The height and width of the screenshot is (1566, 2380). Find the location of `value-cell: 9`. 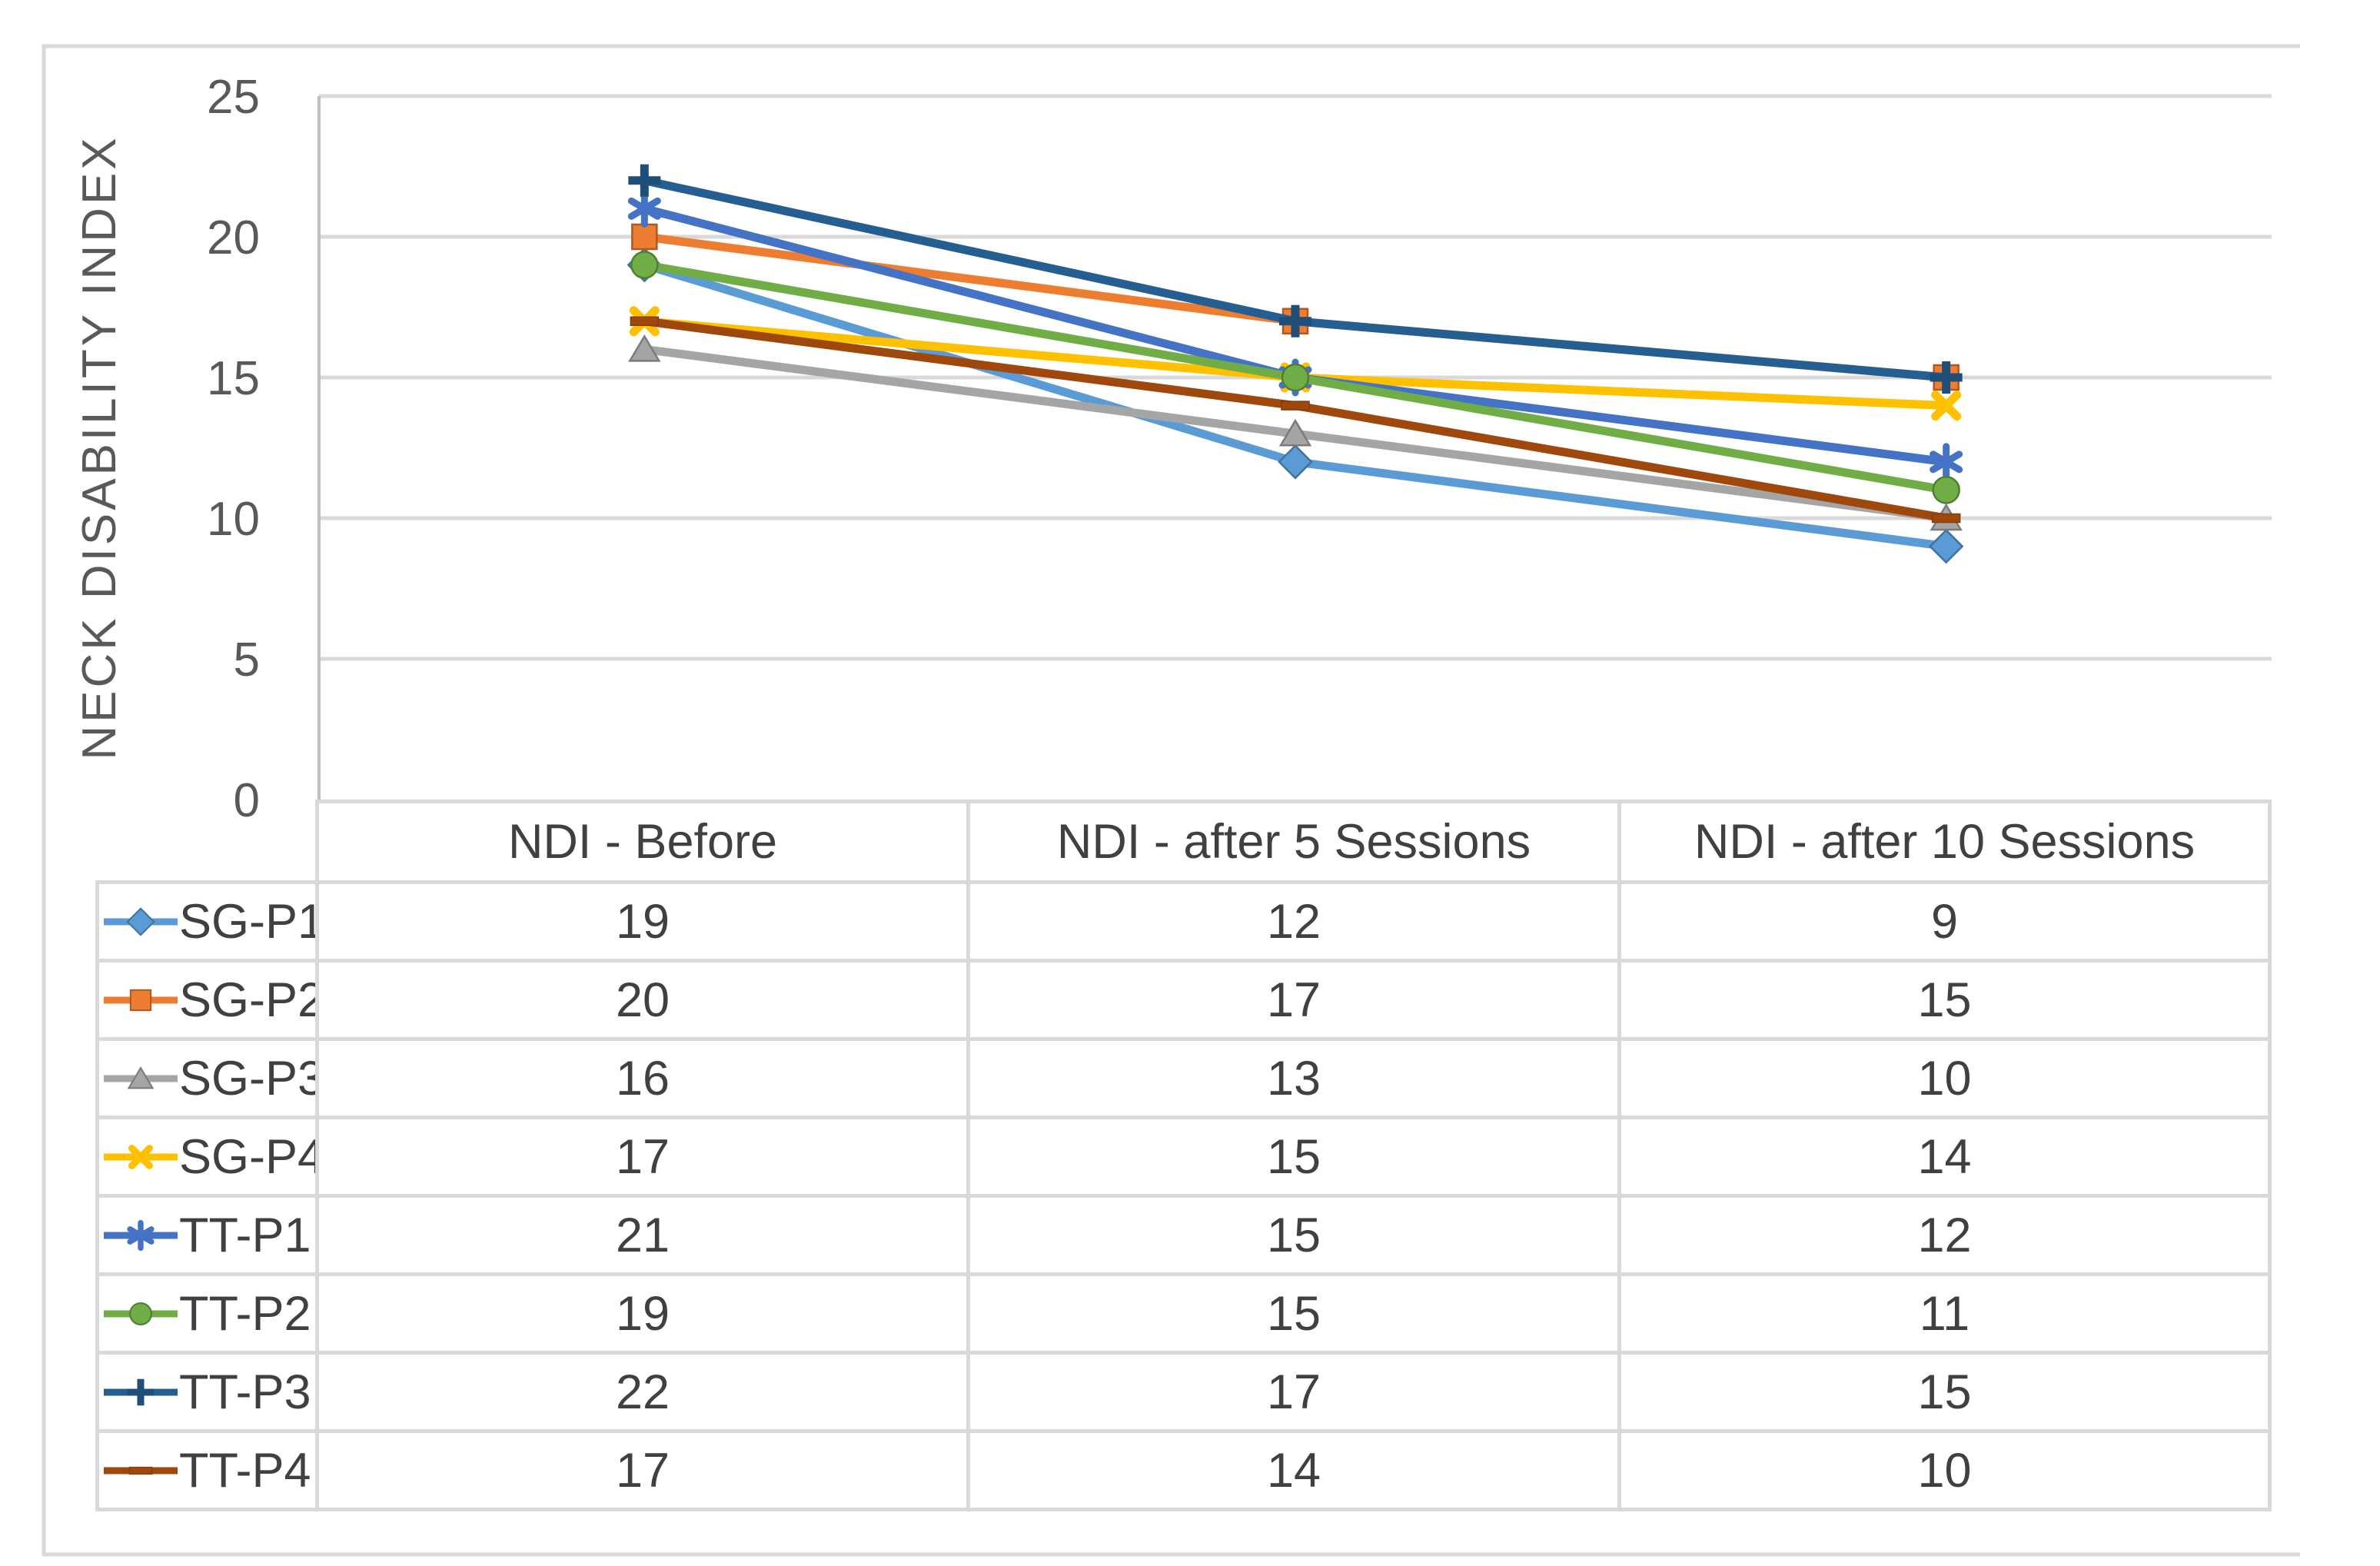

value-cell: 9 is located at coordinates (1946, 924).